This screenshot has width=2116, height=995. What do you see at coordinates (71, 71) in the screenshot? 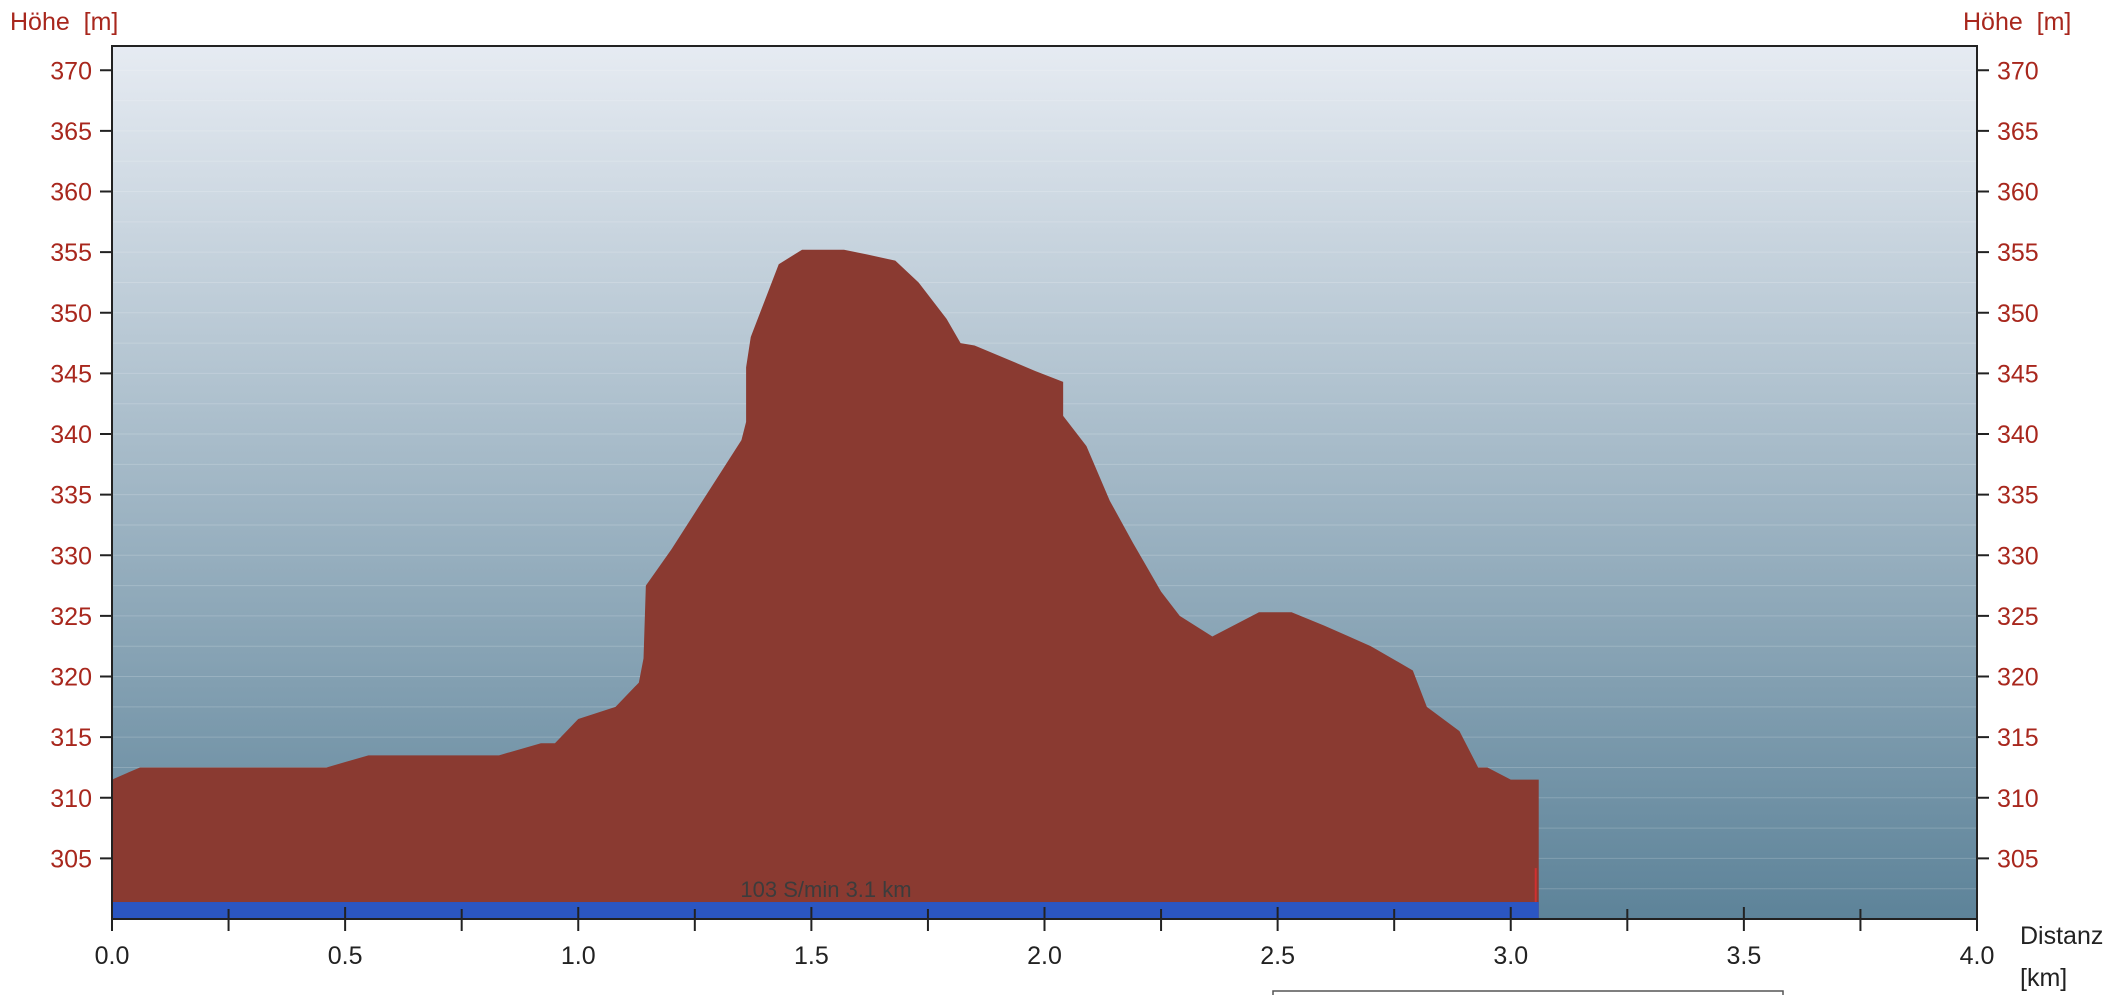
I see `y-tick-label-left: 370` at bounding box center [71, 71].